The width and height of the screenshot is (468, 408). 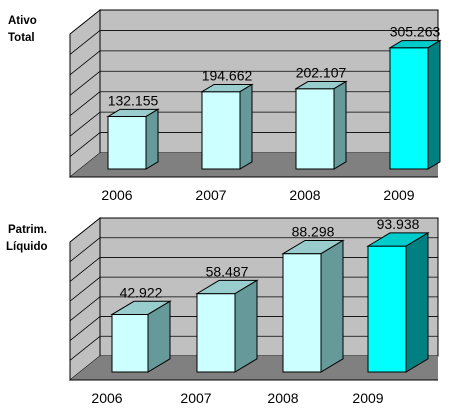 I want to click on data-label: 194.662, so click(x=227, y=75).